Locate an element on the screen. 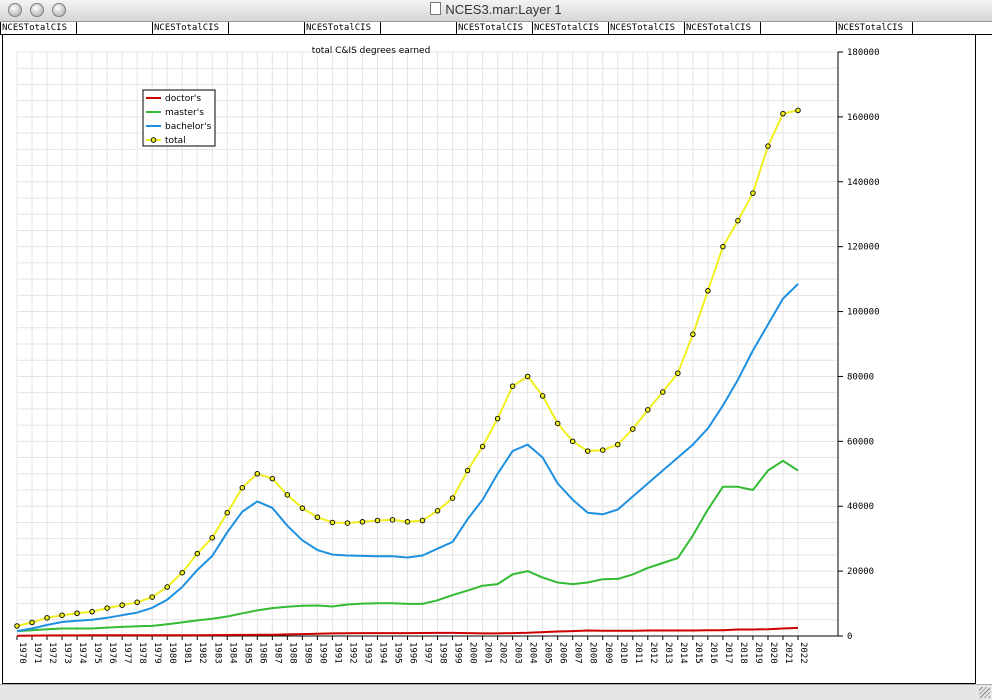 The image size is (992, 700). x-tick-label: 1992 is located at coordinates (352, 653).